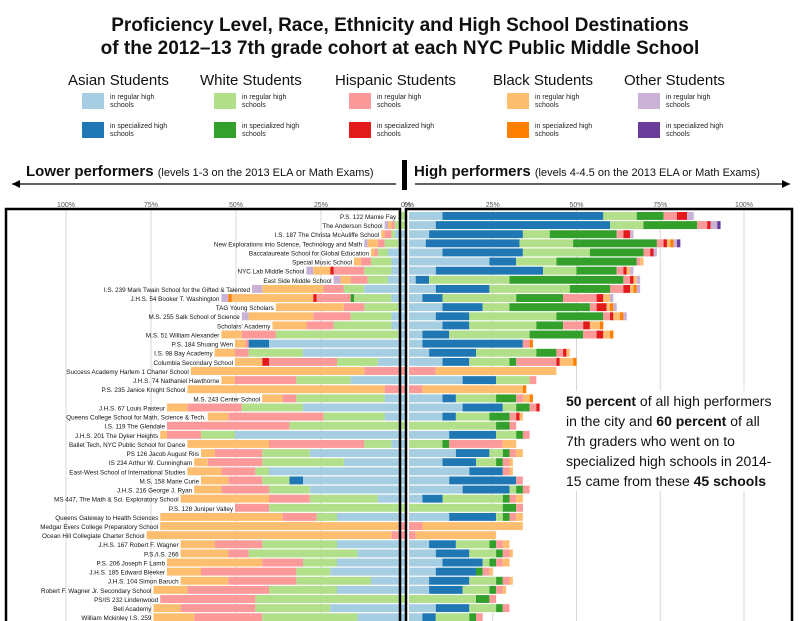  I want to click on right-header-title: High performers, so click(472, 171).